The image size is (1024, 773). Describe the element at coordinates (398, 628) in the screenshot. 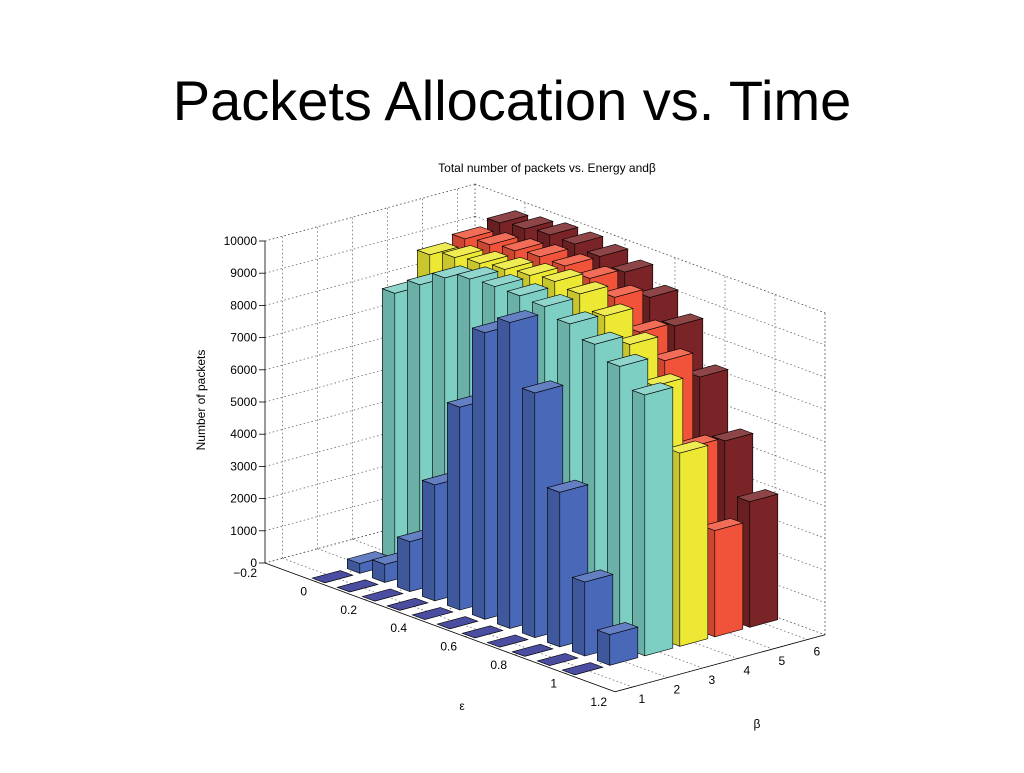

I see `x-tick-label: 0.4` at that location.